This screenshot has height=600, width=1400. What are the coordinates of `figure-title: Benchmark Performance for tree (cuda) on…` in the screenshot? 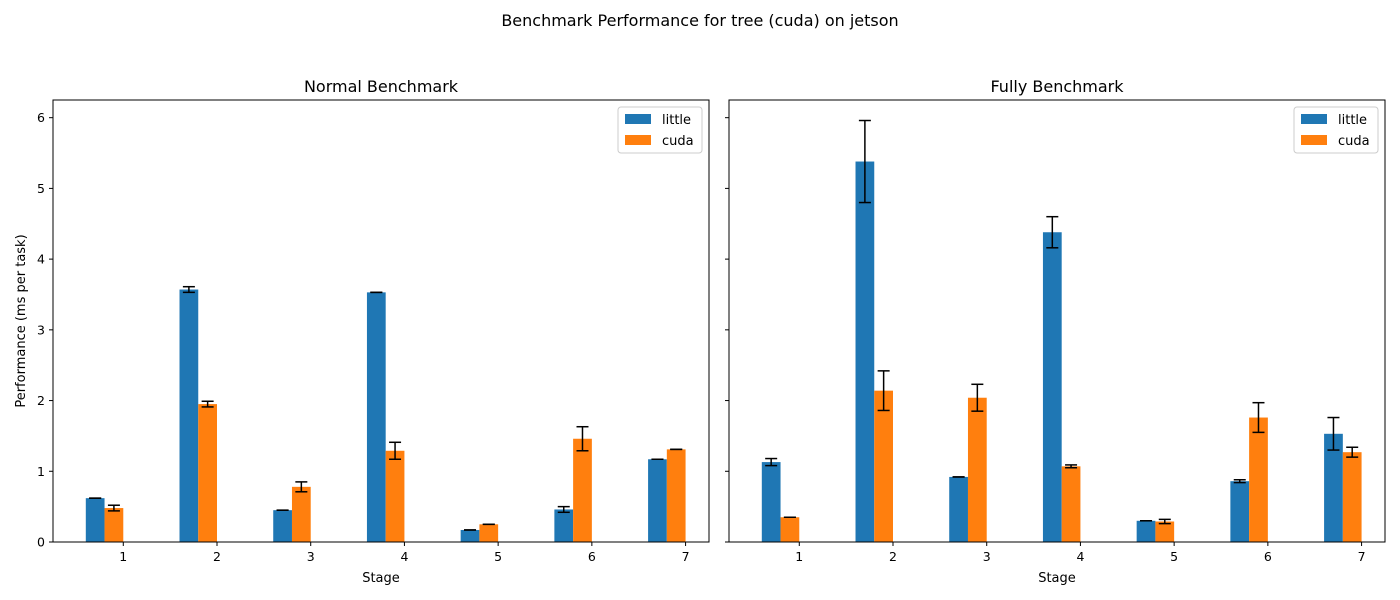 It's located at (699, 20).